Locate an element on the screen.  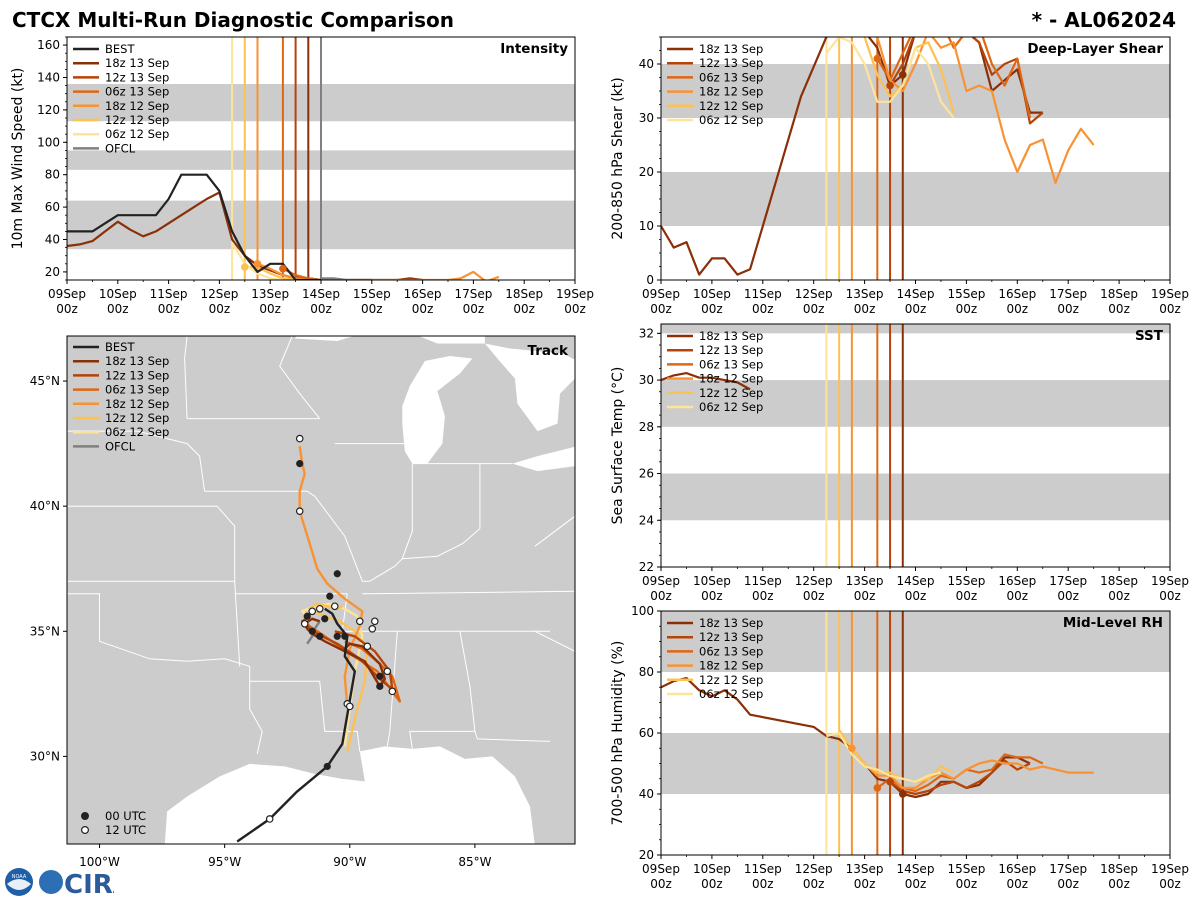
sst-xtick-date: 11Sep is located at coordinates (763, 581).